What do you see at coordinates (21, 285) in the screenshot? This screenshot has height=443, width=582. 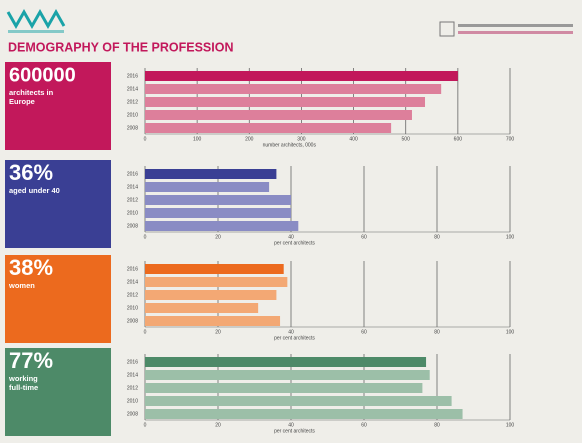 I see `caption: women` at bounding box center [21, 285].